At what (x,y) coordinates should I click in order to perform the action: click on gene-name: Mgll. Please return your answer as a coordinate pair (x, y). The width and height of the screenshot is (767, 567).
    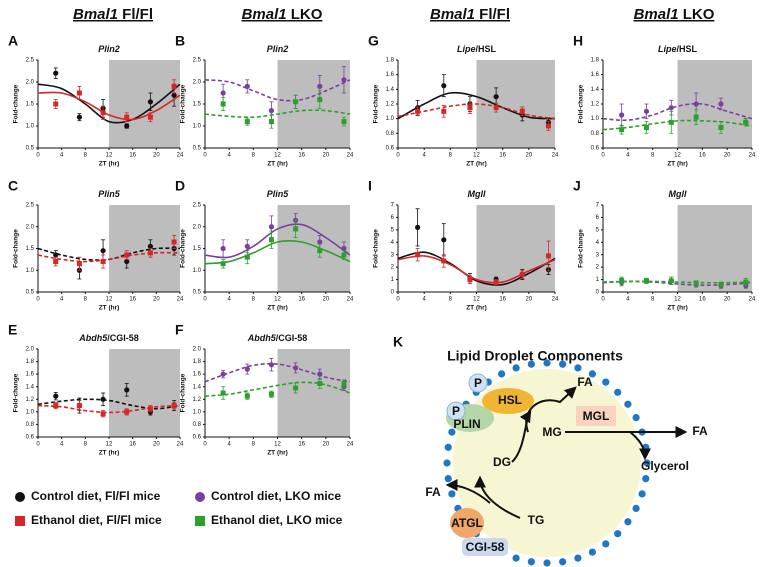
    Looking at the image, I should click on (477, 194).